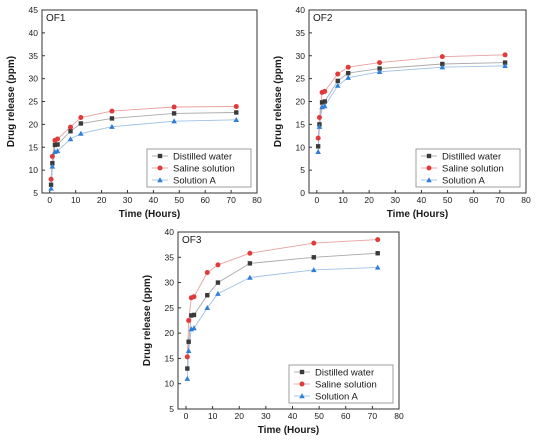 The height and width of the screenshot is (443, 550). What do you see at coordinates (302, 396) in the screenshot?
I see `legend-marker-triangle` at bounding box center [302, 396].